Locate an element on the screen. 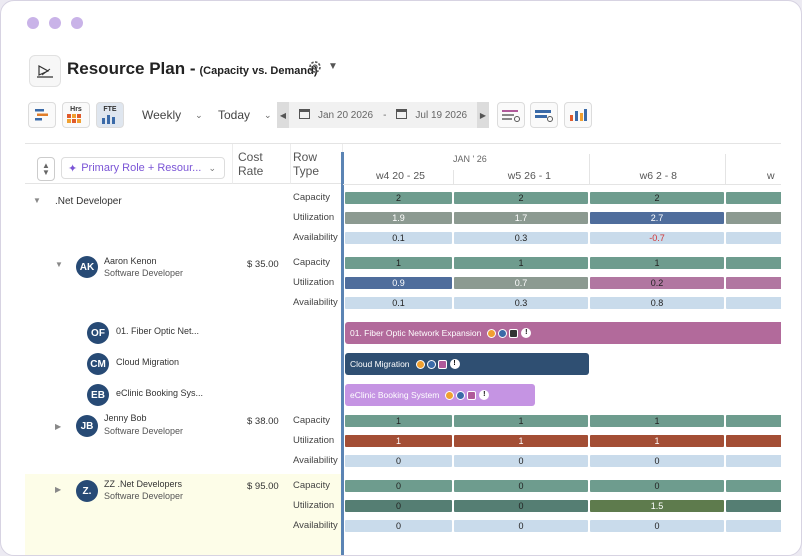 Image resolution: width=802 pixels, height=556 pixels. hours-view-label: Hrs is located at coordinates (76, 109).